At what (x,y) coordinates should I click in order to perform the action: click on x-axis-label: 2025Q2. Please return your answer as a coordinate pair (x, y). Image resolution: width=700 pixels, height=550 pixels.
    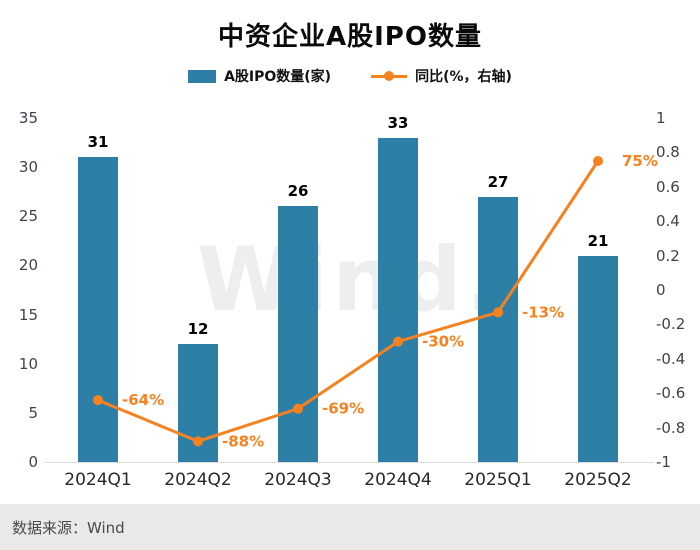
    Looking at the image, I should click on (598, 480).